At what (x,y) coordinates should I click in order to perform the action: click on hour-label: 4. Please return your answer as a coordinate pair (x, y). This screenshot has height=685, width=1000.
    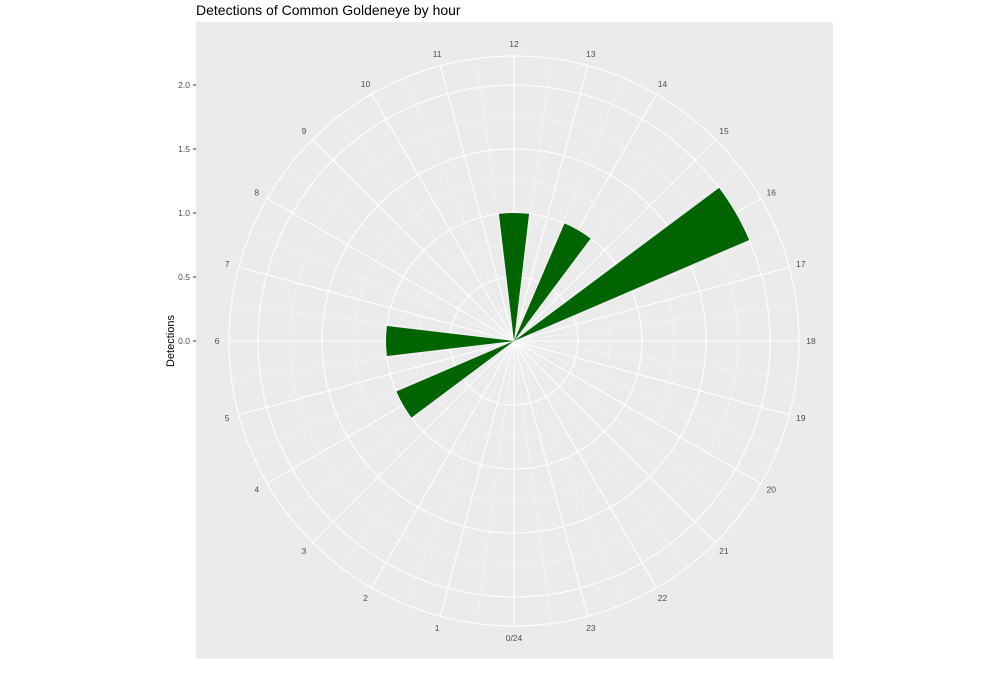
    Looking at the image, I should click on (256, 490).